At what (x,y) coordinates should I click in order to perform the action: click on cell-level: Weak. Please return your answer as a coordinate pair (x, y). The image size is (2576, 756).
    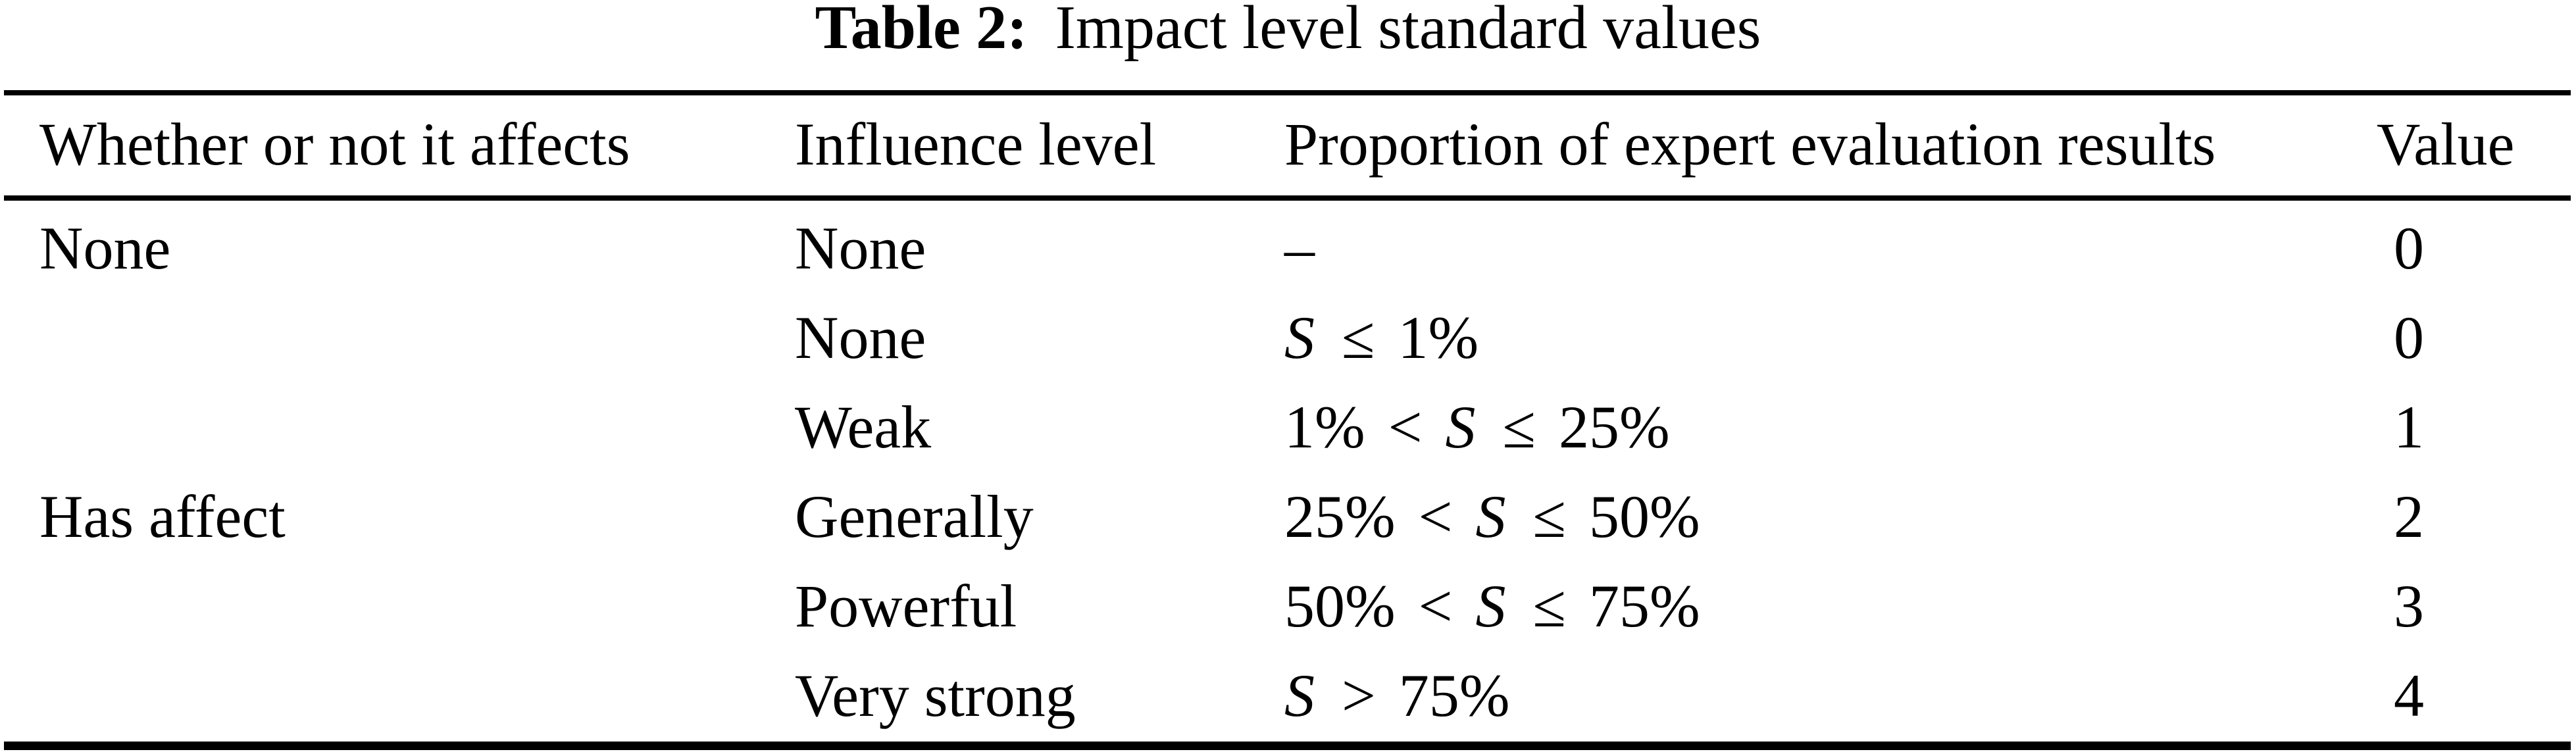
    Looking at the image, I should click on (863, 427).